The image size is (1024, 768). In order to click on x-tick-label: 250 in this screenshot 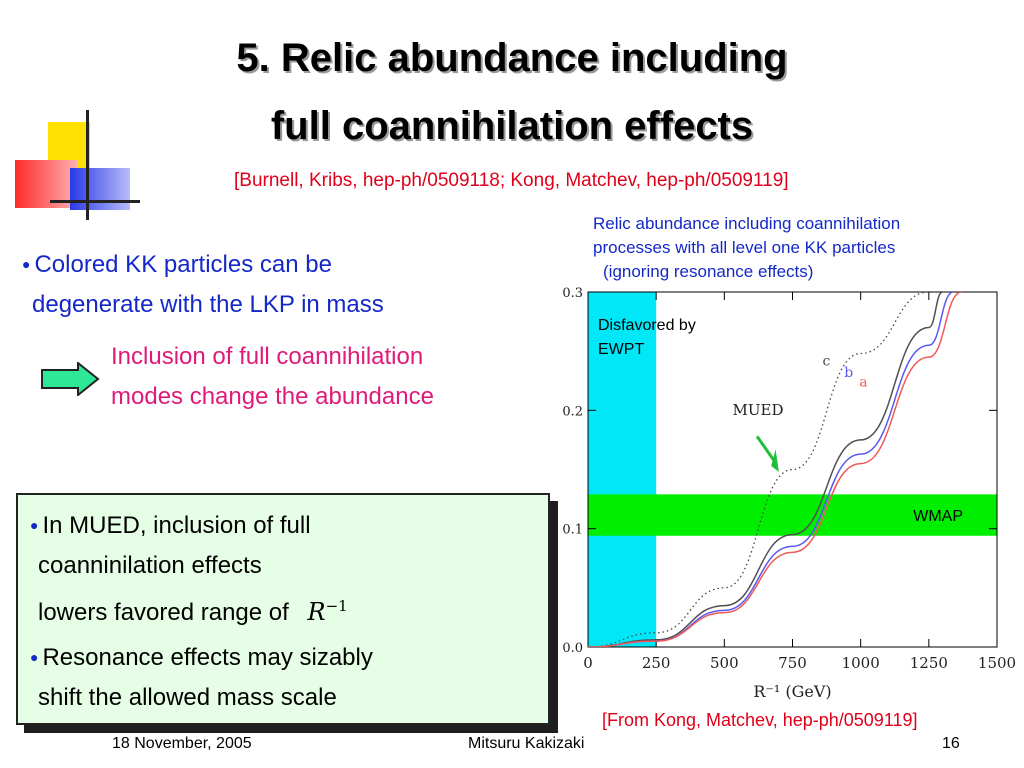, I will do `click(656, 663)`.